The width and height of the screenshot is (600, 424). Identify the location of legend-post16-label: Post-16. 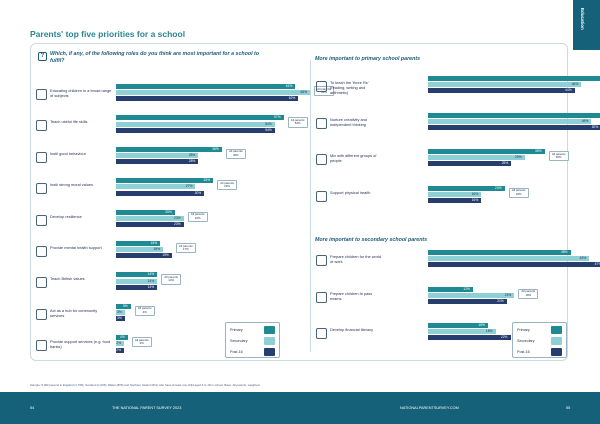
(523, 352).